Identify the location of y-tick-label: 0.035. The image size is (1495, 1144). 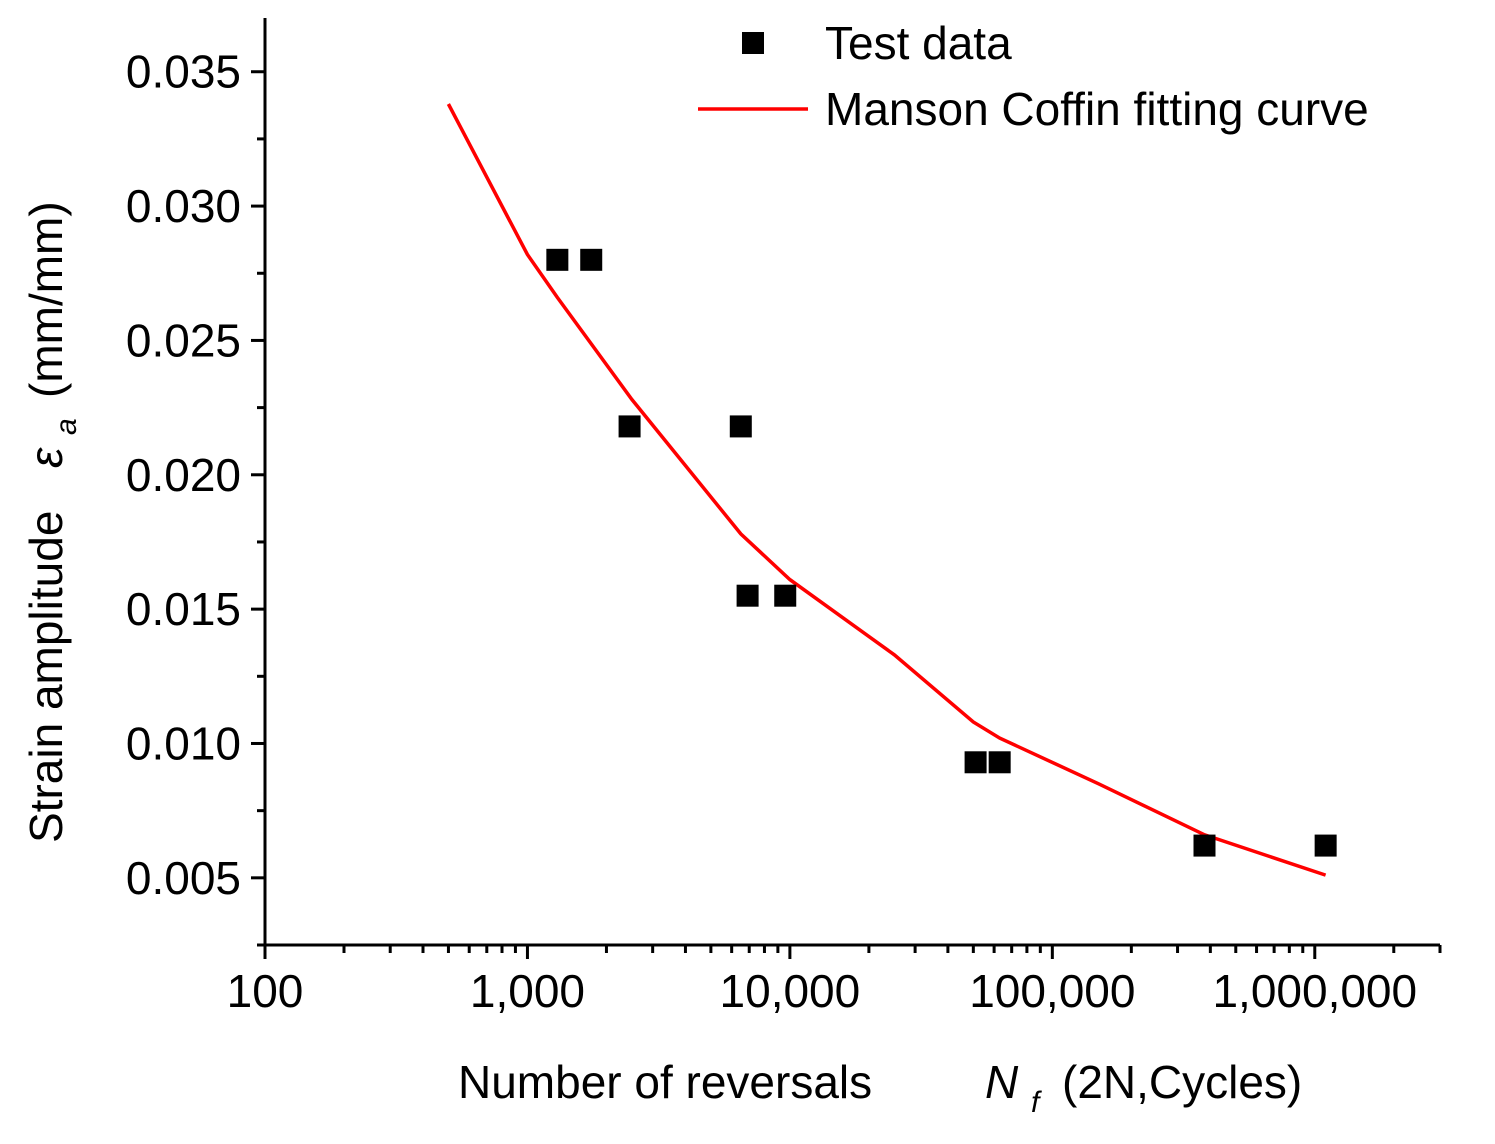
(183, 72).